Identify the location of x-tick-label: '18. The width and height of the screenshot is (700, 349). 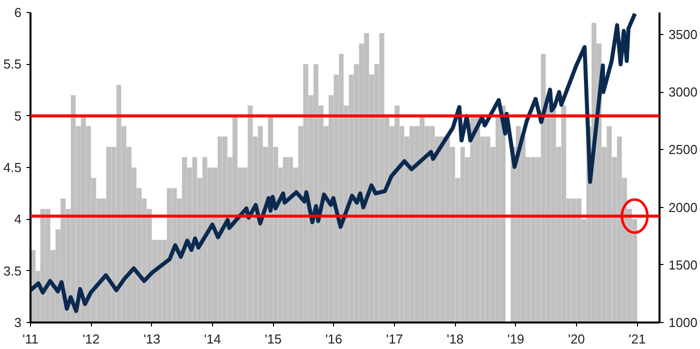
(455, 339).